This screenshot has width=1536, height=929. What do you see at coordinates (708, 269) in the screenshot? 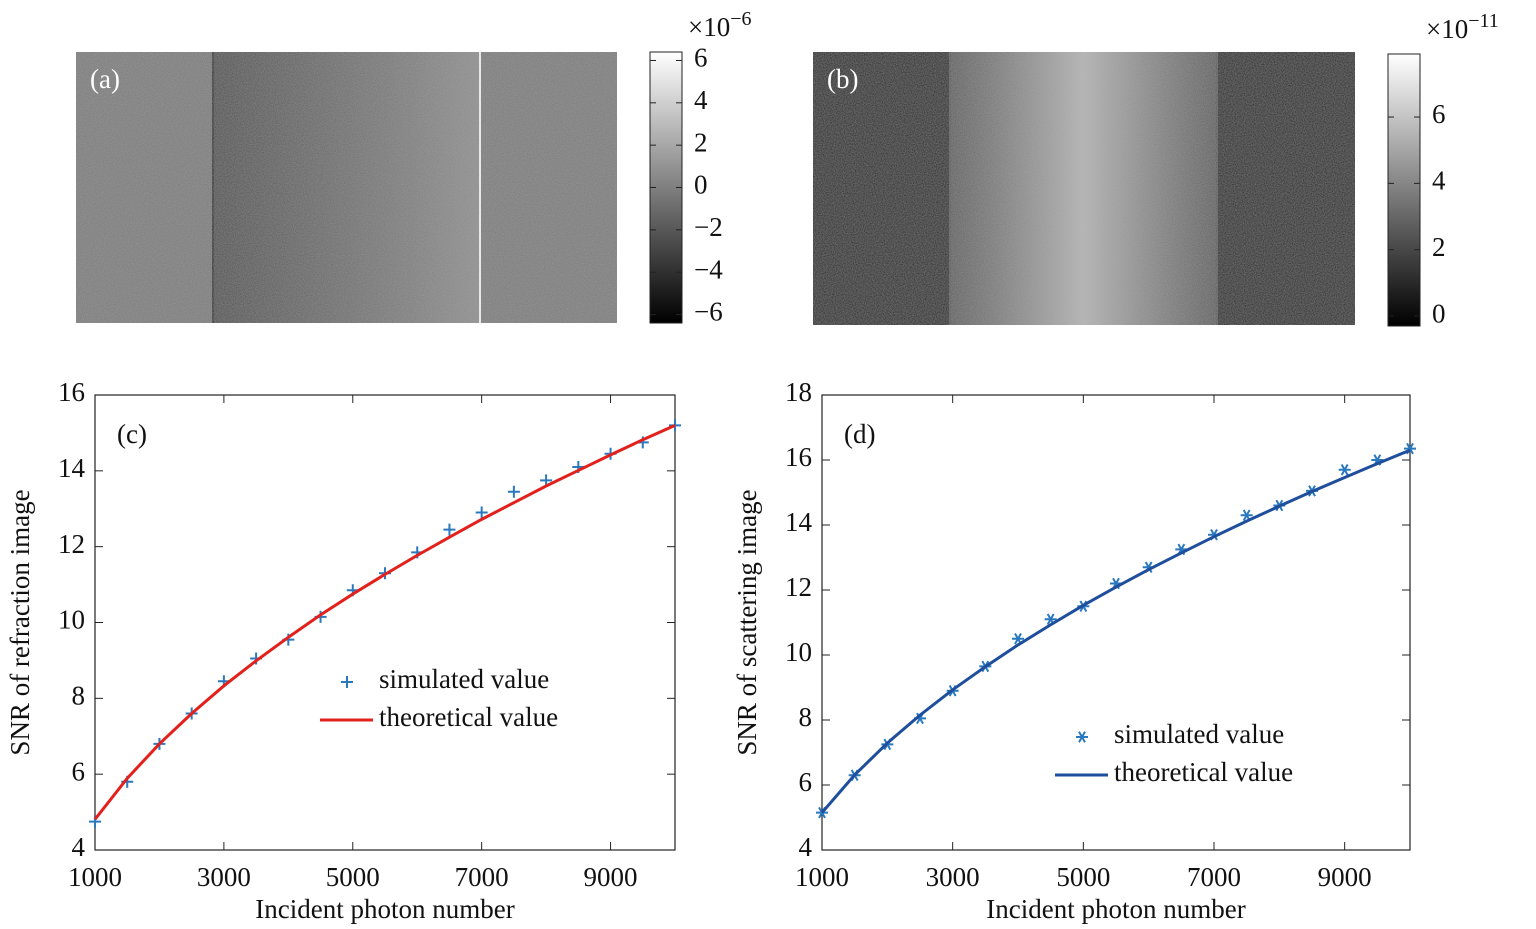
I see `colorbar-tick-label: −4` at bounding box center [708, 269].